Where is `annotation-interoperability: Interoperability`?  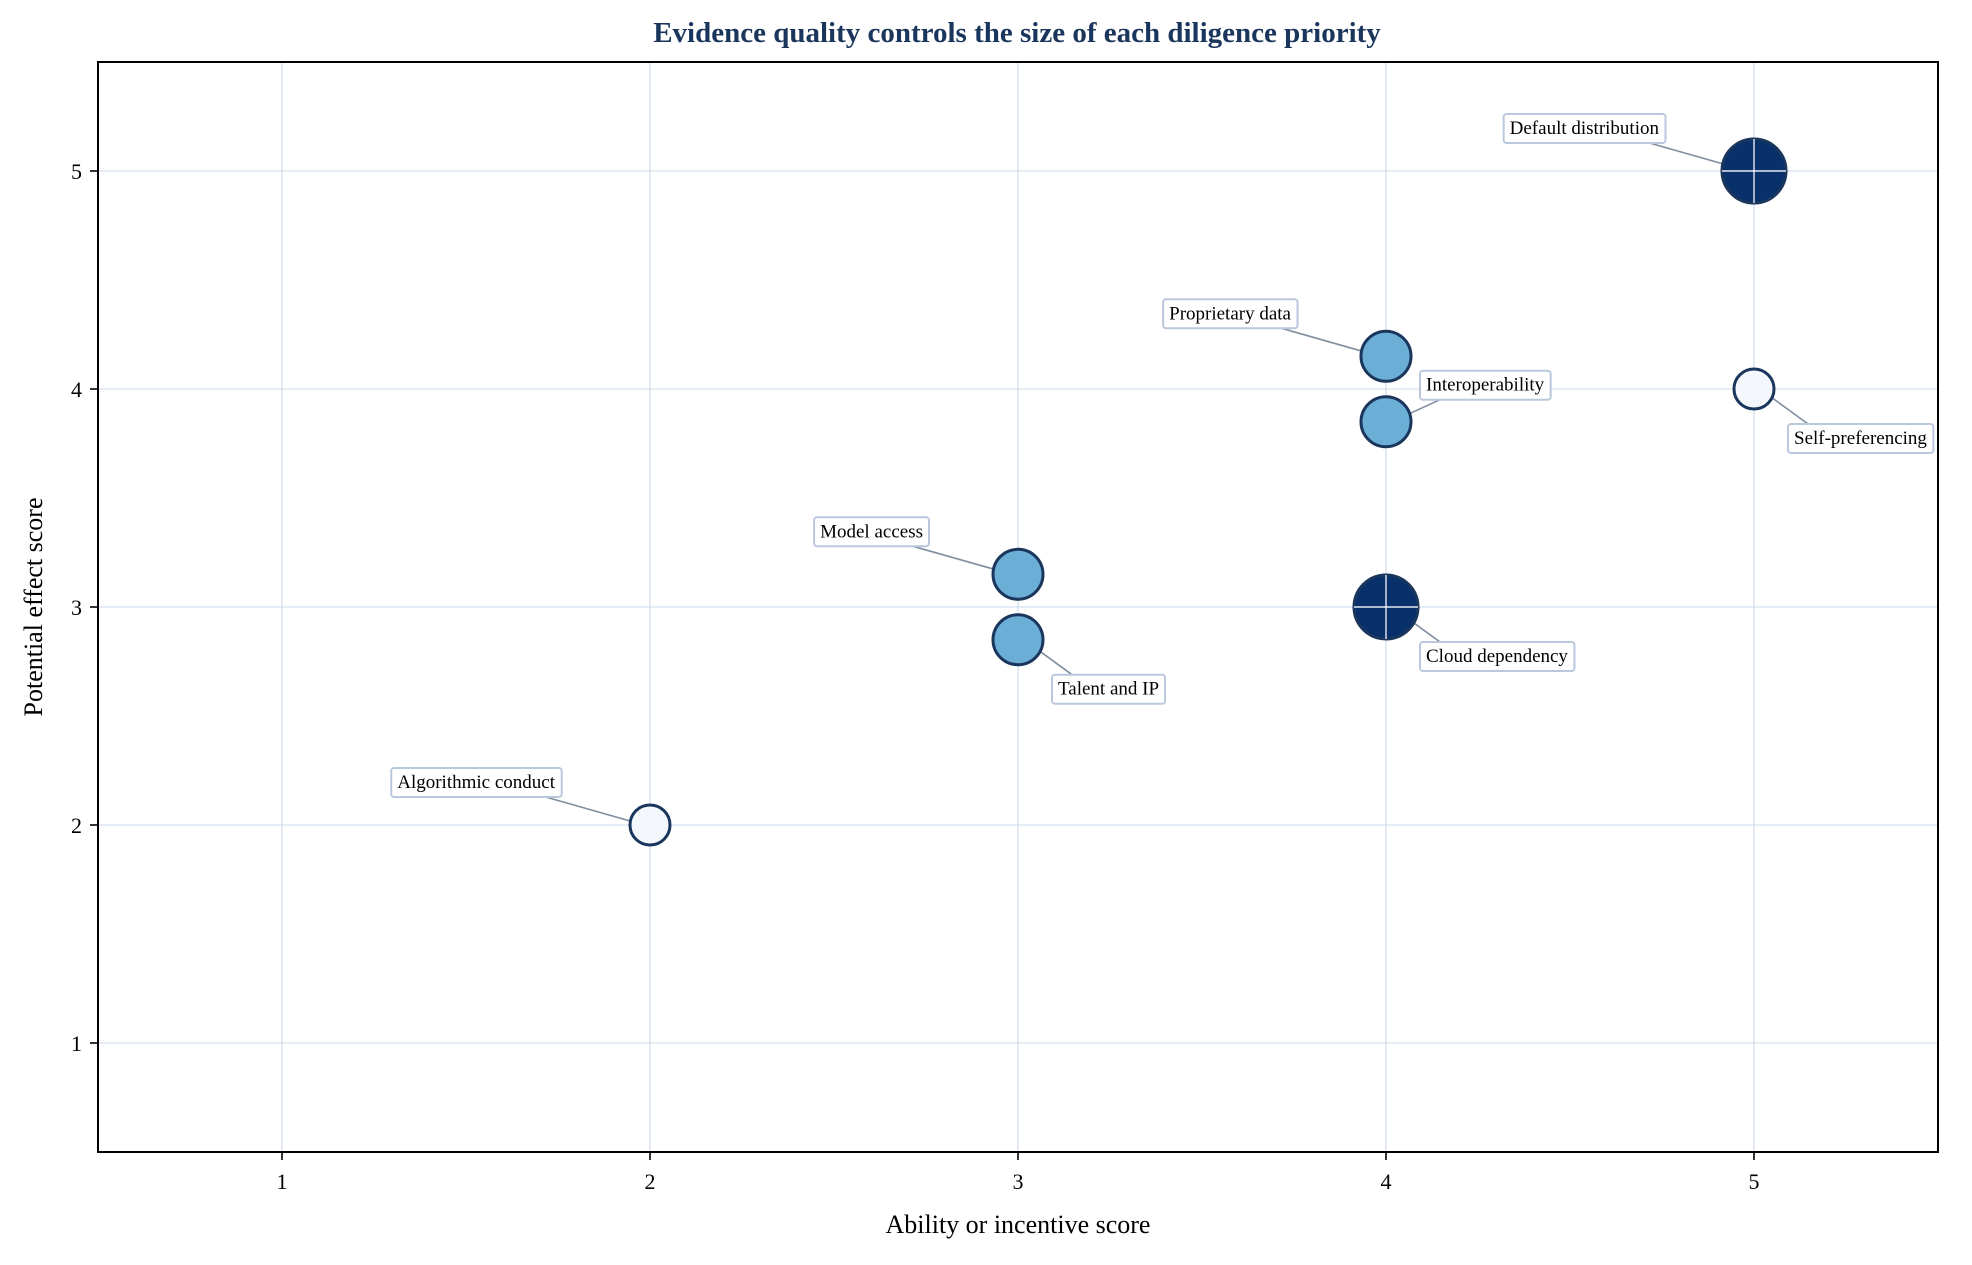 annotation-interoperability: Interoperability is located at coordinates (1485, 385).